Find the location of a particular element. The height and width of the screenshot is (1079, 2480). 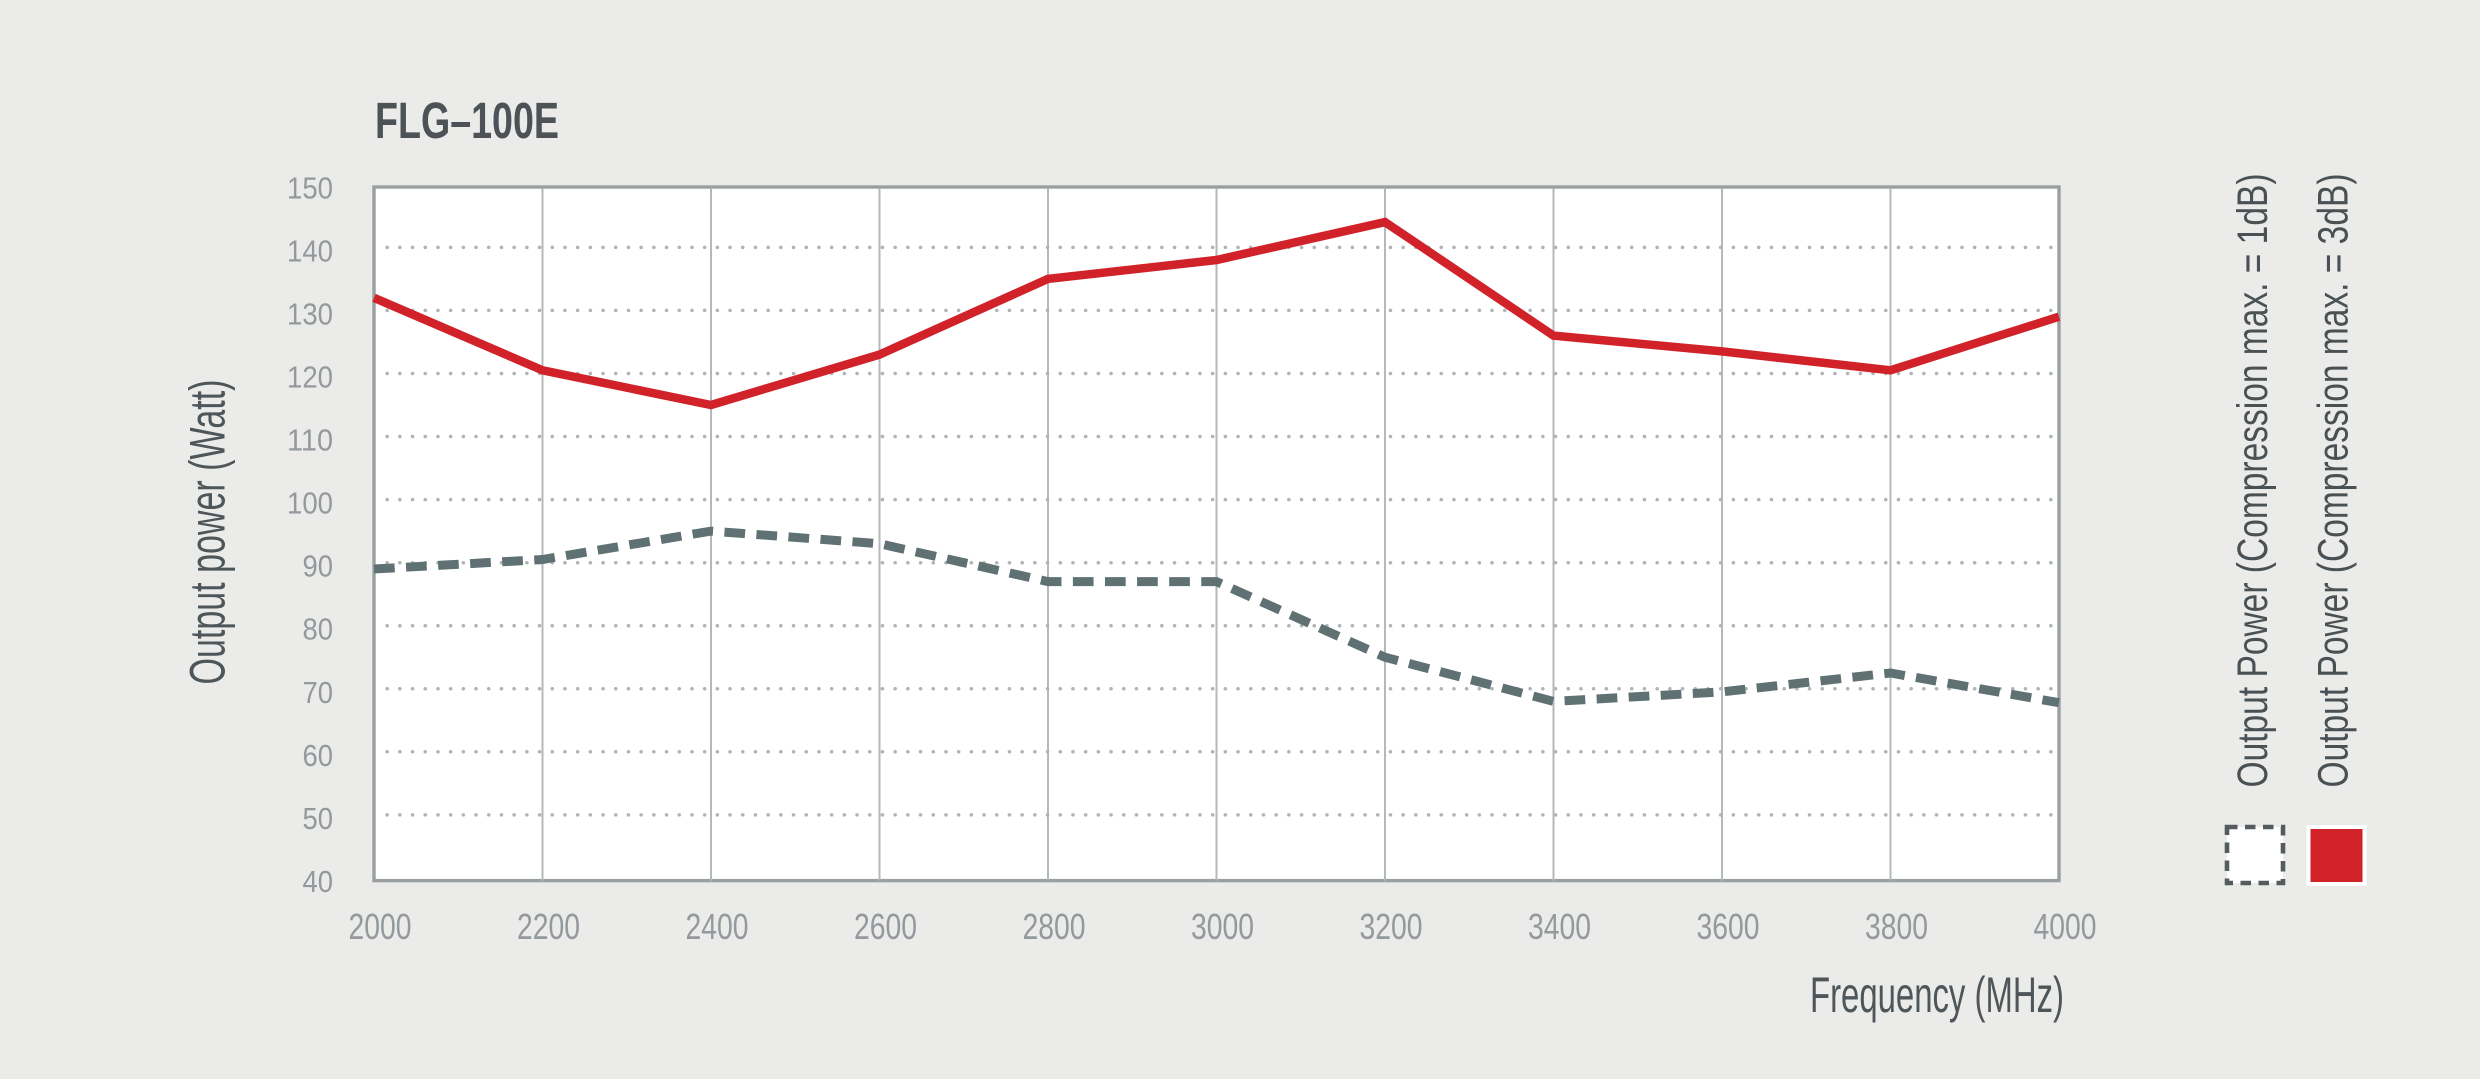

svg-text: 140 is located at coordinates (310, 251).